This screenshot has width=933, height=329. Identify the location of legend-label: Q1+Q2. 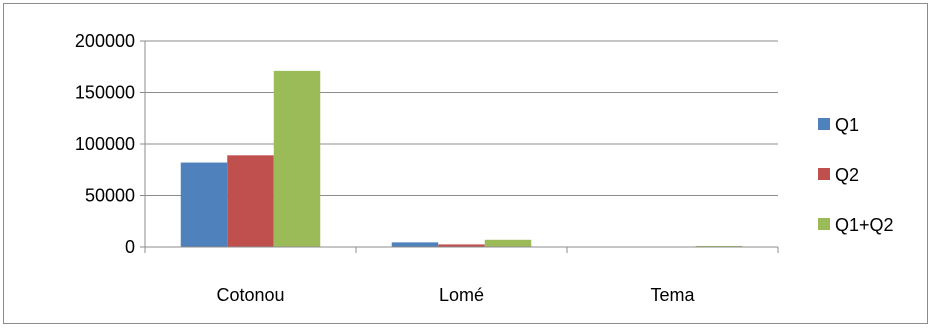
(864, 225).